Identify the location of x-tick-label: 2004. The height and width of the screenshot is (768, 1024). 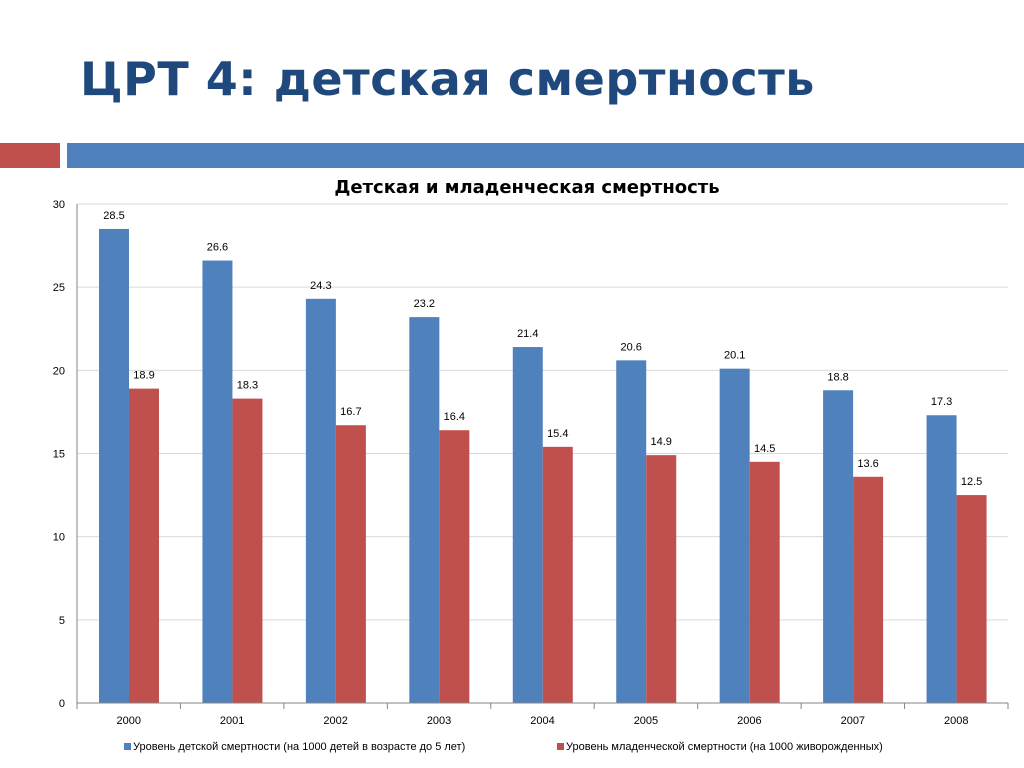
(542, 721).